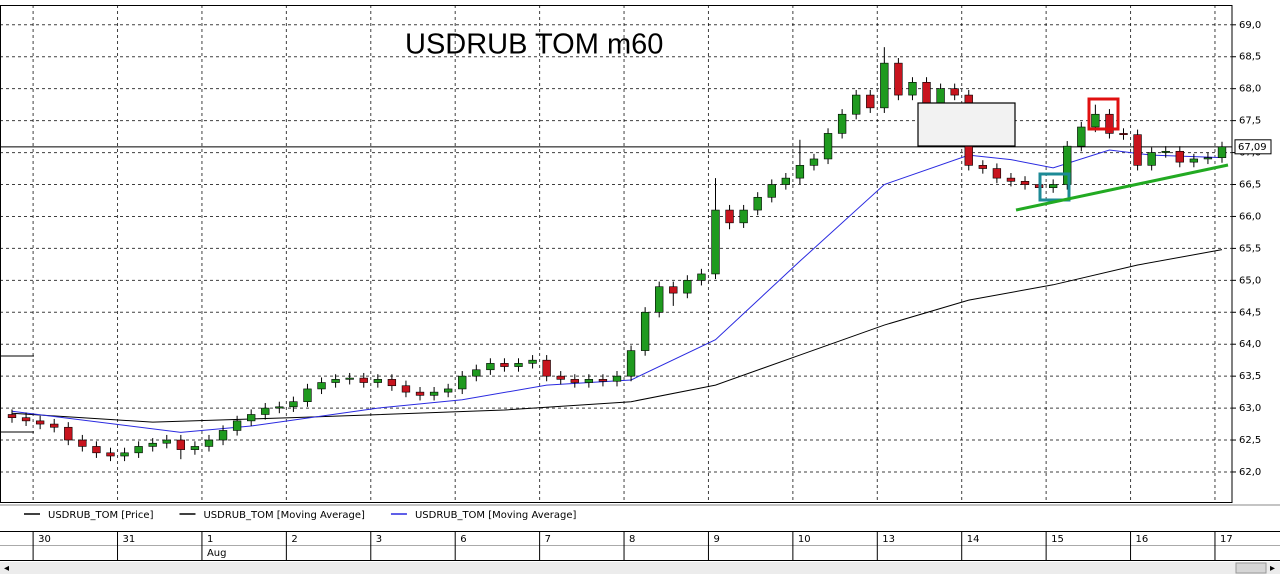 The height and width of the screenshot is (574, 1280). What do you see at coordinates (210, 539) in the screenshot?
I see `x-tick-label: 1` at bounding box center [210, 539].